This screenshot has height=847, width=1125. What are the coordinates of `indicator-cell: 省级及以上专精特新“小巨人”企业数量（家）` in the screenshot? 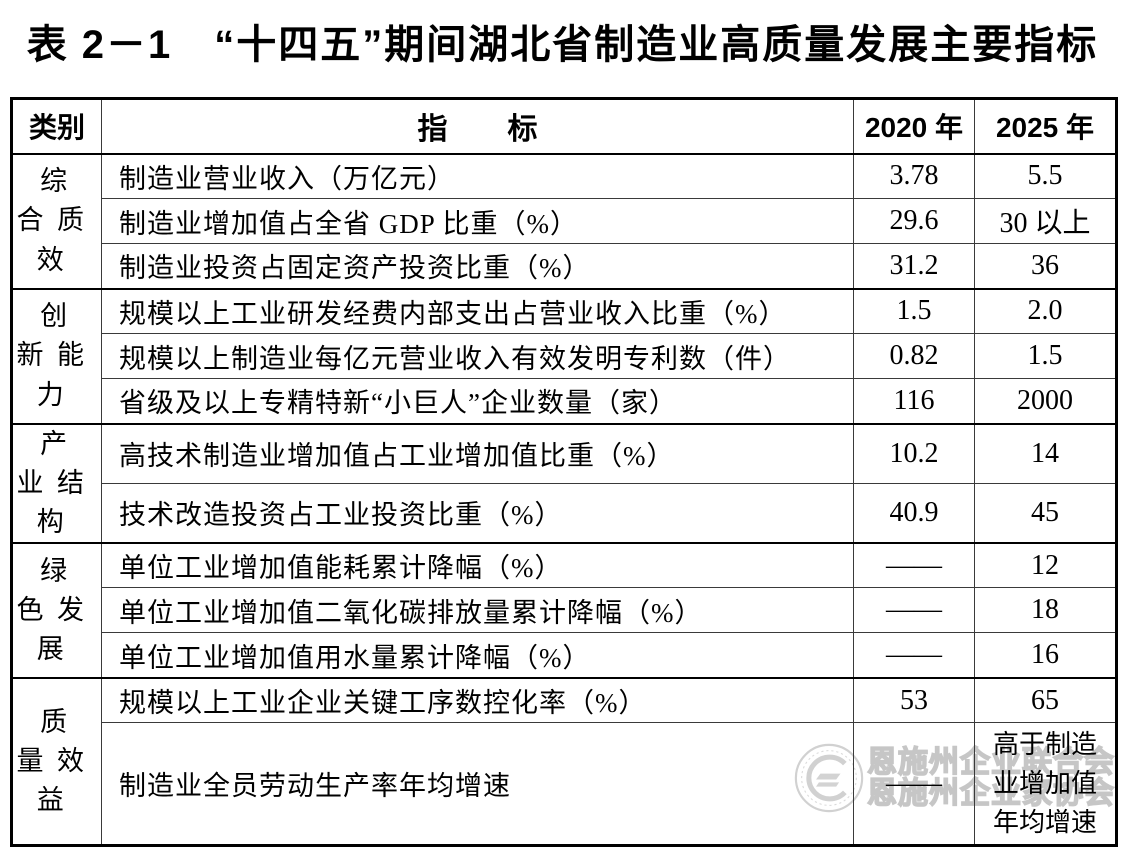 It's located at (477, 401).